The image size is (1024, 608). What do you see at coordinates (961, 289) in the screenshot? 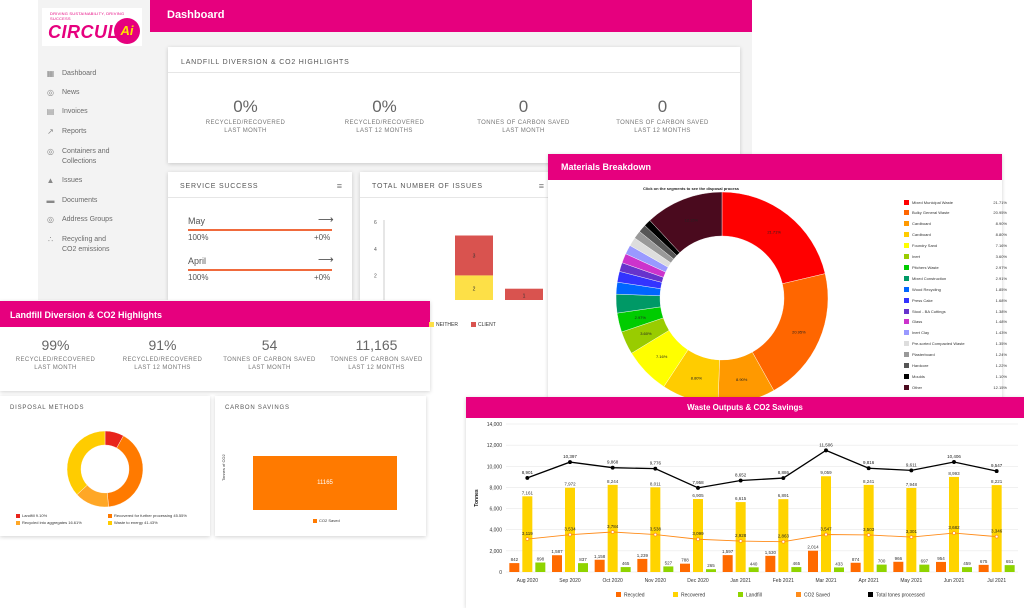
I see `materials-legend-item: Wood Recycling 1.85%` at bounding box center [961, 289].